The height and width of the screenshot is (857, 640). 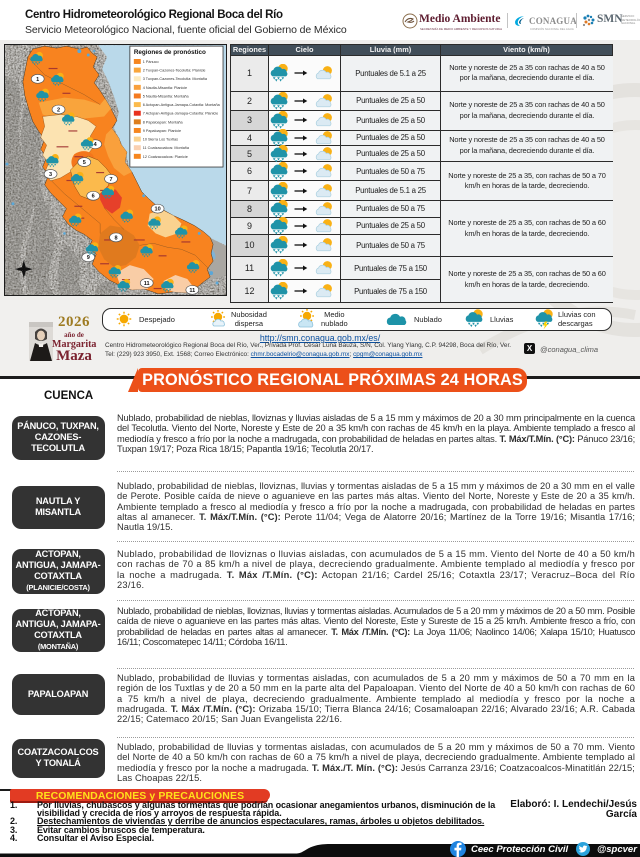 I want to click on svg-text: 10 Sierra Los Tuxtlas, so click(x=160, y=140).